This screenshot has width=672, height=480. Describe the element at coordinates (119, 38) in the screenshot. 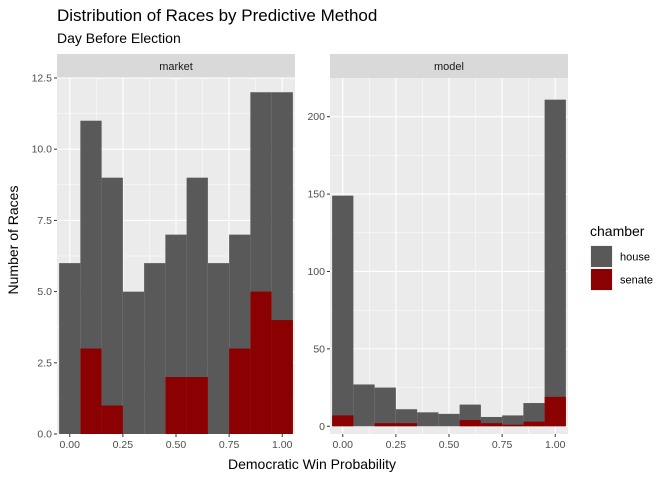

I see `chart-subtitle: Day Before Election` at that location.